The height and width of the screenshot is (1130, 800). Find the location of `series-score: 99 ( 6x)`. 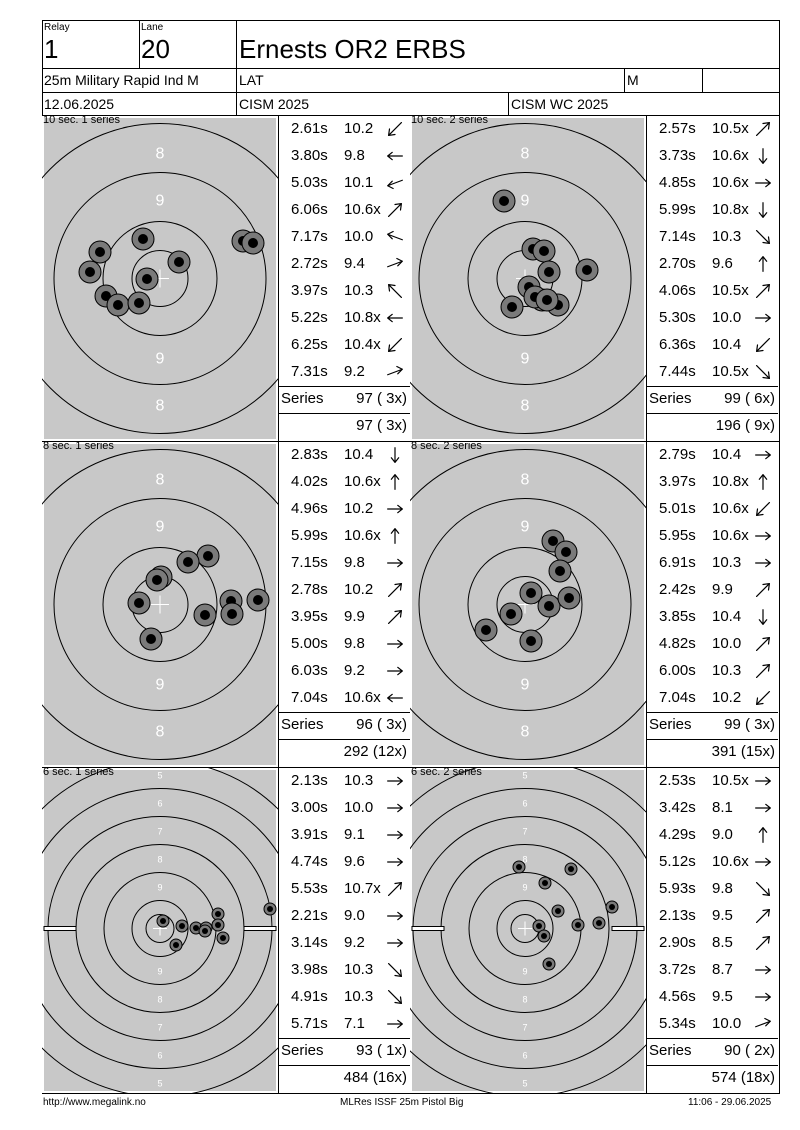

series-score: 99 ( 6x) is located at coordinates (749, 398).